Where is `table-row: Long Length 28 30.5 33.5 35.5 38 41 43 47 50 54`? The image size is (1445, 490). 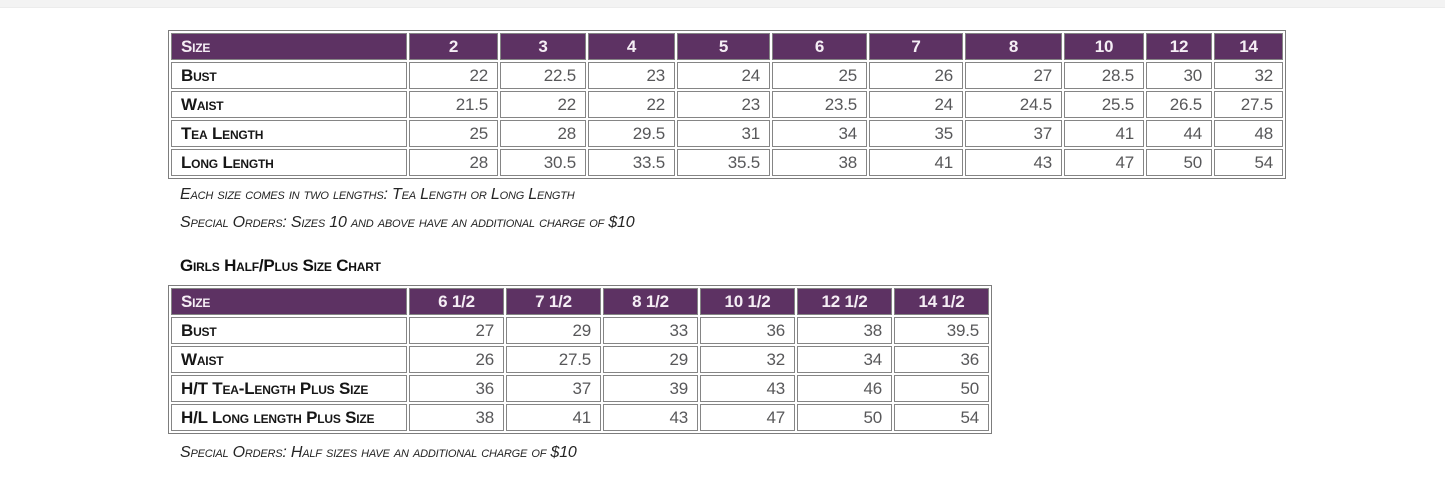 table-row: Long Length 28 30.5 33.5 35.5 38 41 43 47 50 54 is located at coordinates (727, 162).